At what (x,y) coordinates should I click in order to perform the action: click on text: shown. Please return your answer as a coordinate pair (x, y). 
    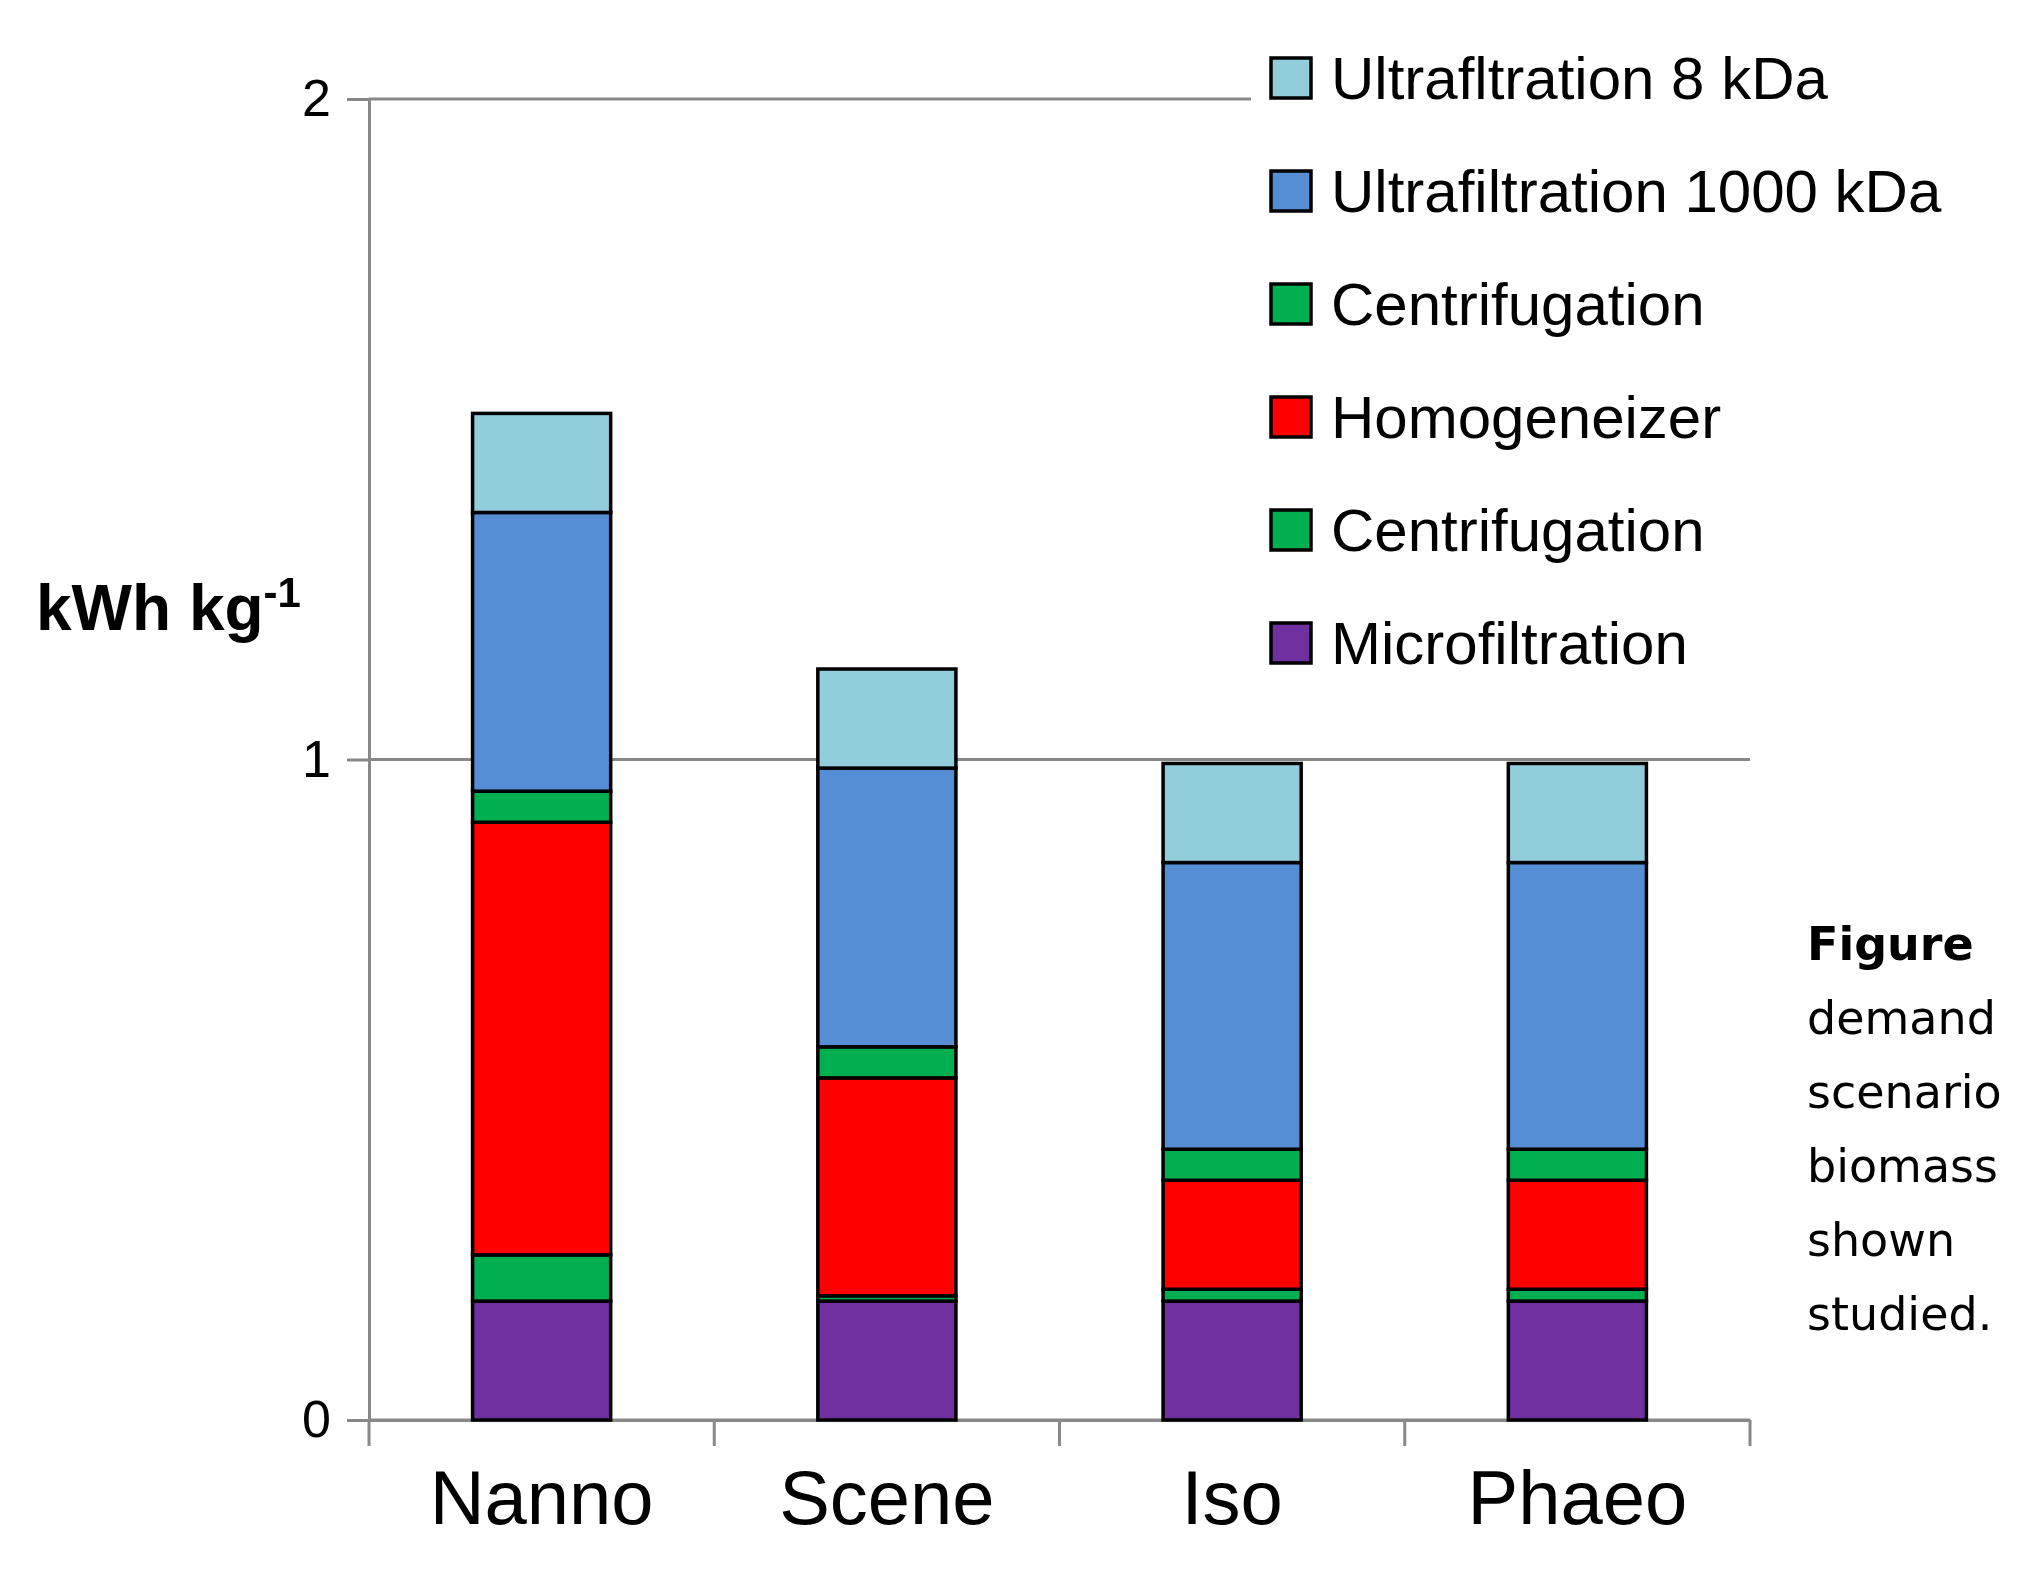
    Looking at the image, I should click on (1881, 1240).